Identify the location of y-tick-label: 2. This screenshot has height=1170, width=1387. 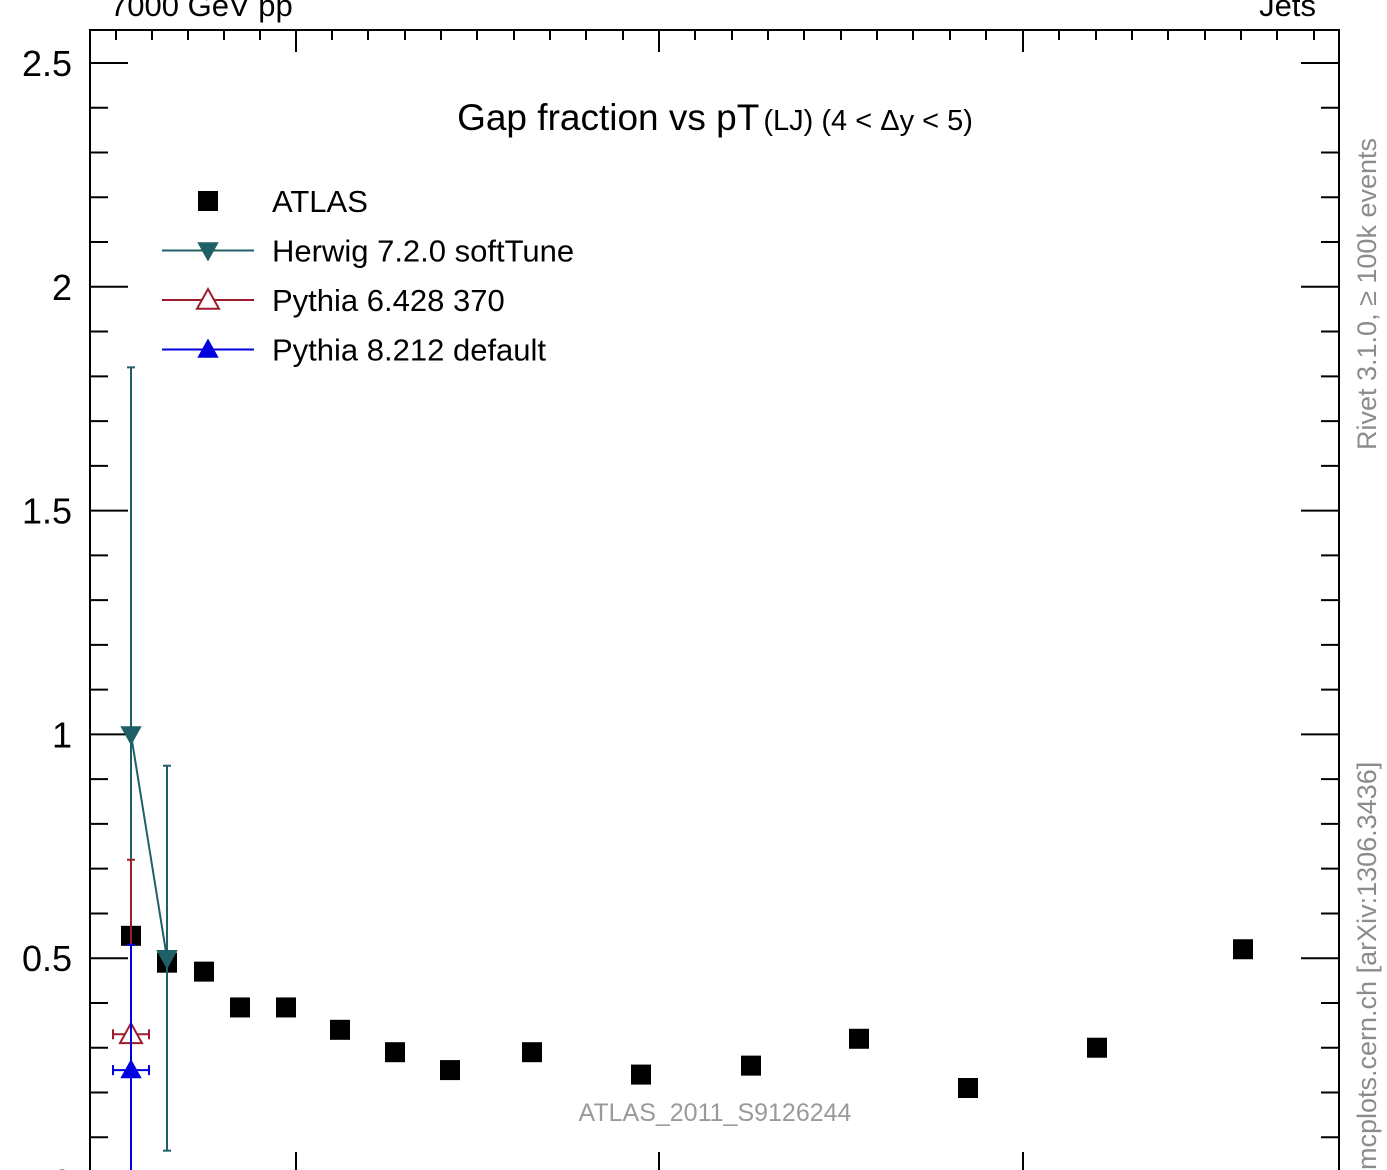
(62, 287).